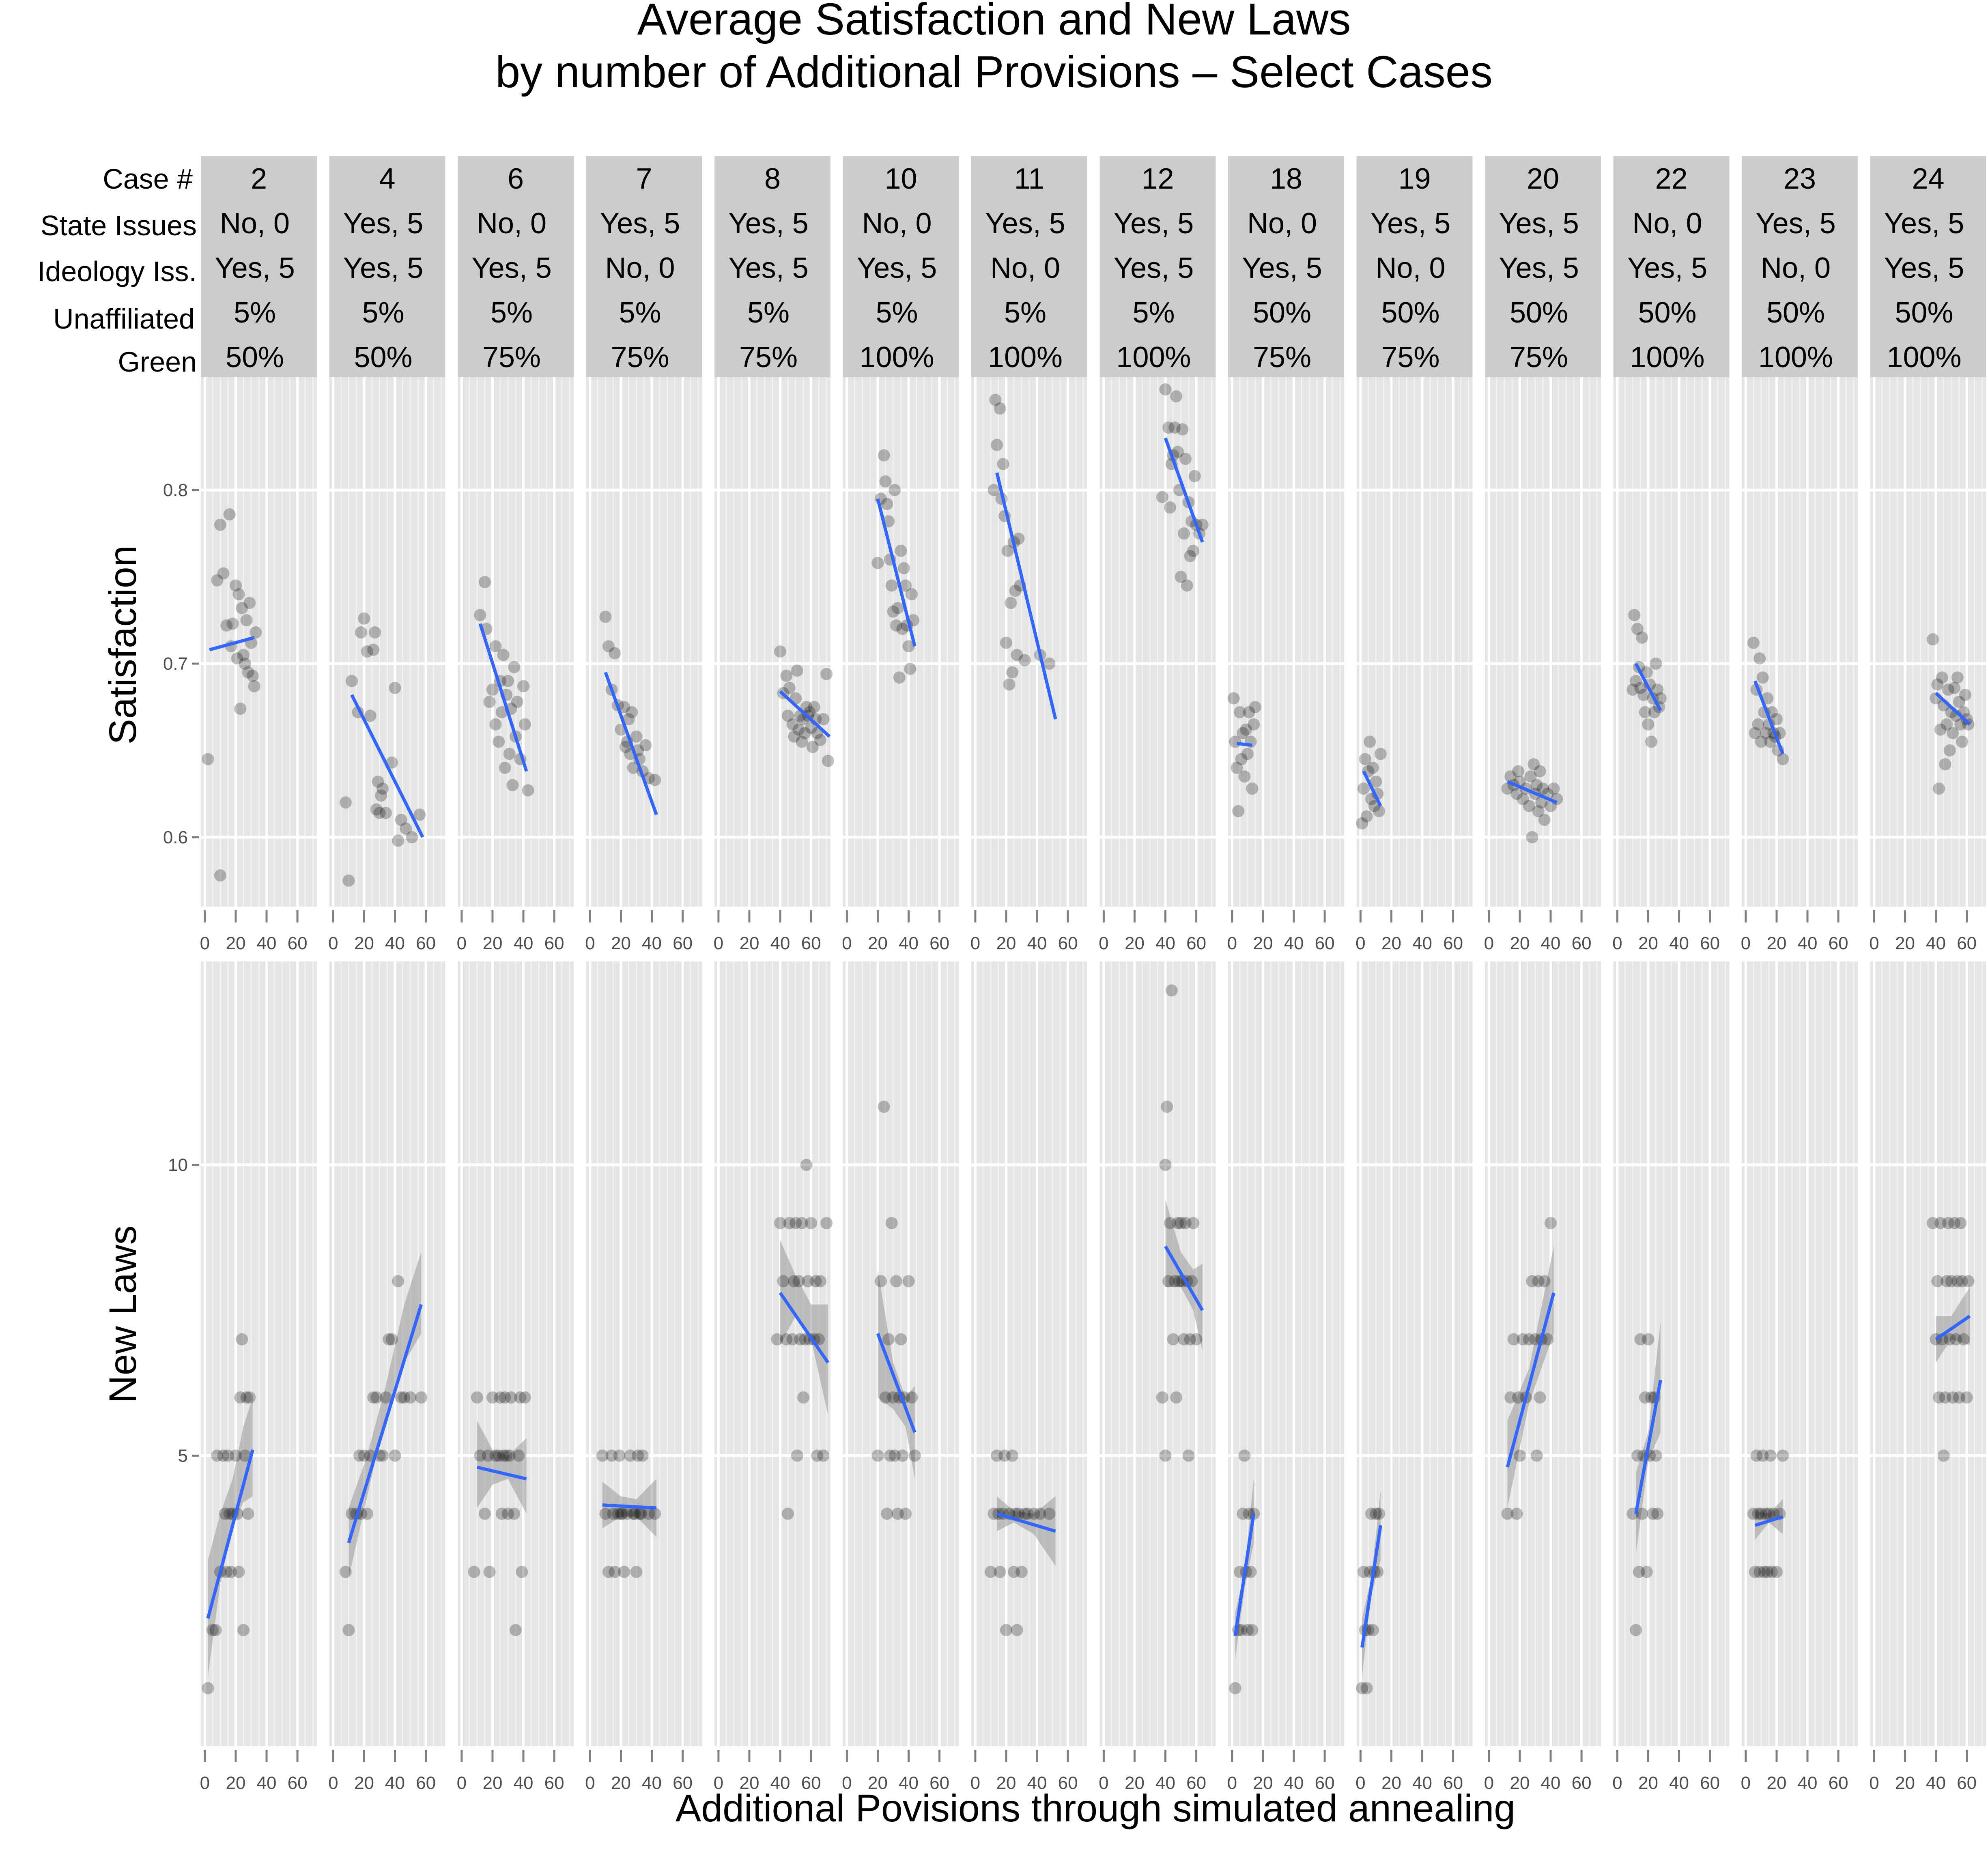 This screenshot has height=1866, width=1988. What do you see at coordinates (768, 313) in the screenshot?
I see `strip-unaffiliated: 5%` at bounding box center [768, 313].